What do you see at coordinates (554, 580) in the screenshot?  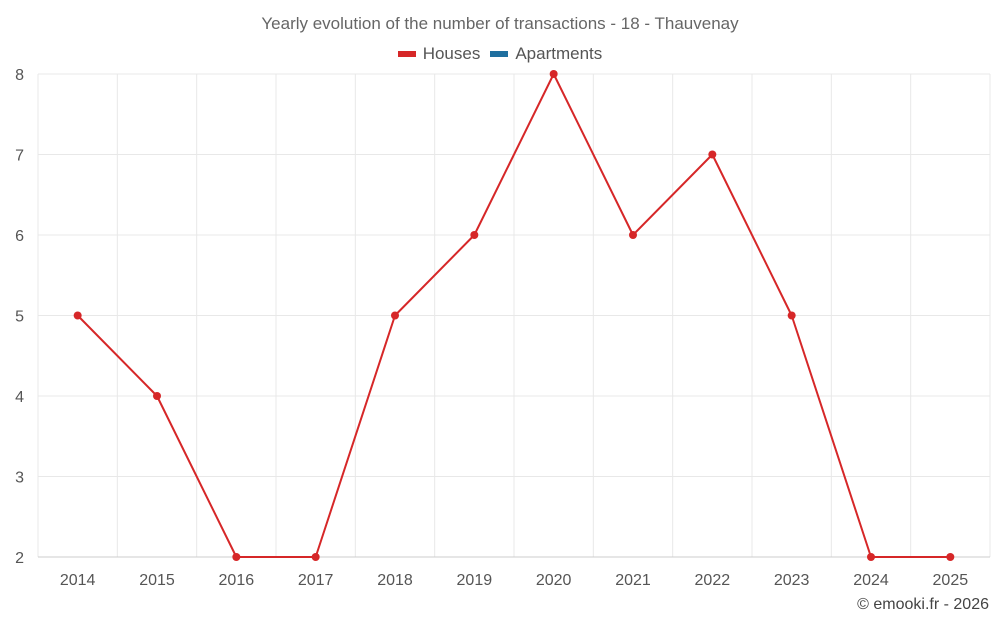 I see `x-tick-label: 2020` at bounding box center [554, 580].